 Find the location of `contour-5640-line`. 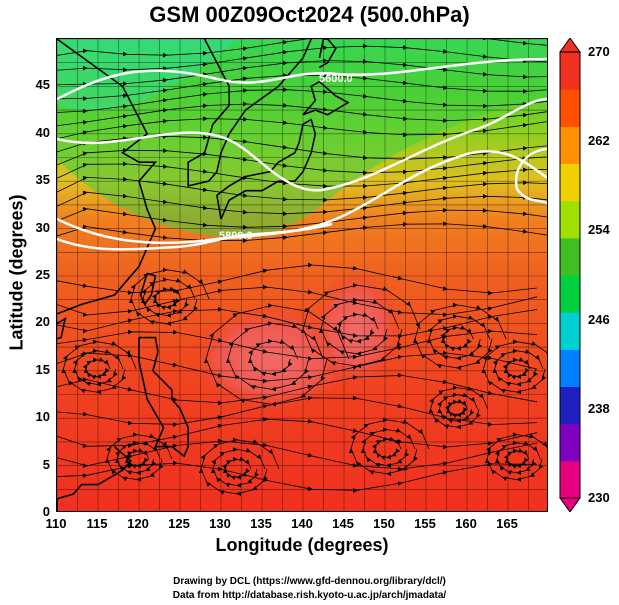

contour-5640-line is located at coordinates (302, 144).